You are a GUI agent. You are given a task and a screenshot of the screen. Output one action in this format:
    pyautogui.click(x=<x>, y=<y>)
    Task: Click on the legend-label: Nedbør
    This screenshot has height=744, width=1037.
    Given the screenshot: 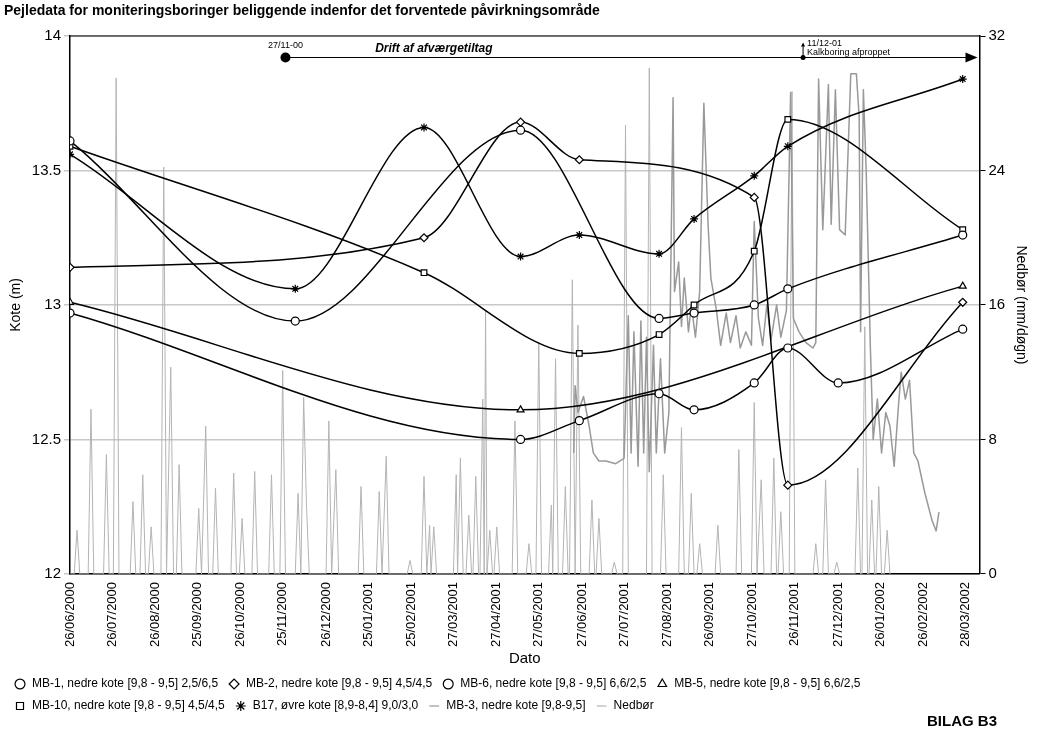 What is the action you would take?
    pyautogui.click(x=633, y=705)
    